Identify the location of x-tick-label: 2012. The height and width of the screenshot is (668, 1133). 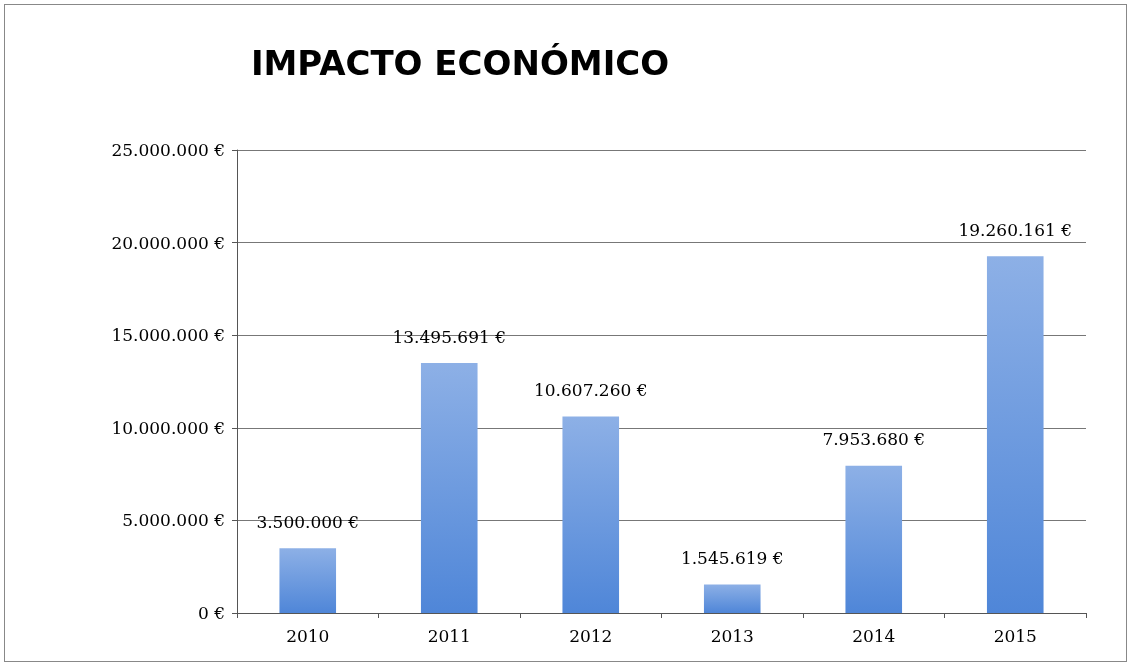
(591, 635).